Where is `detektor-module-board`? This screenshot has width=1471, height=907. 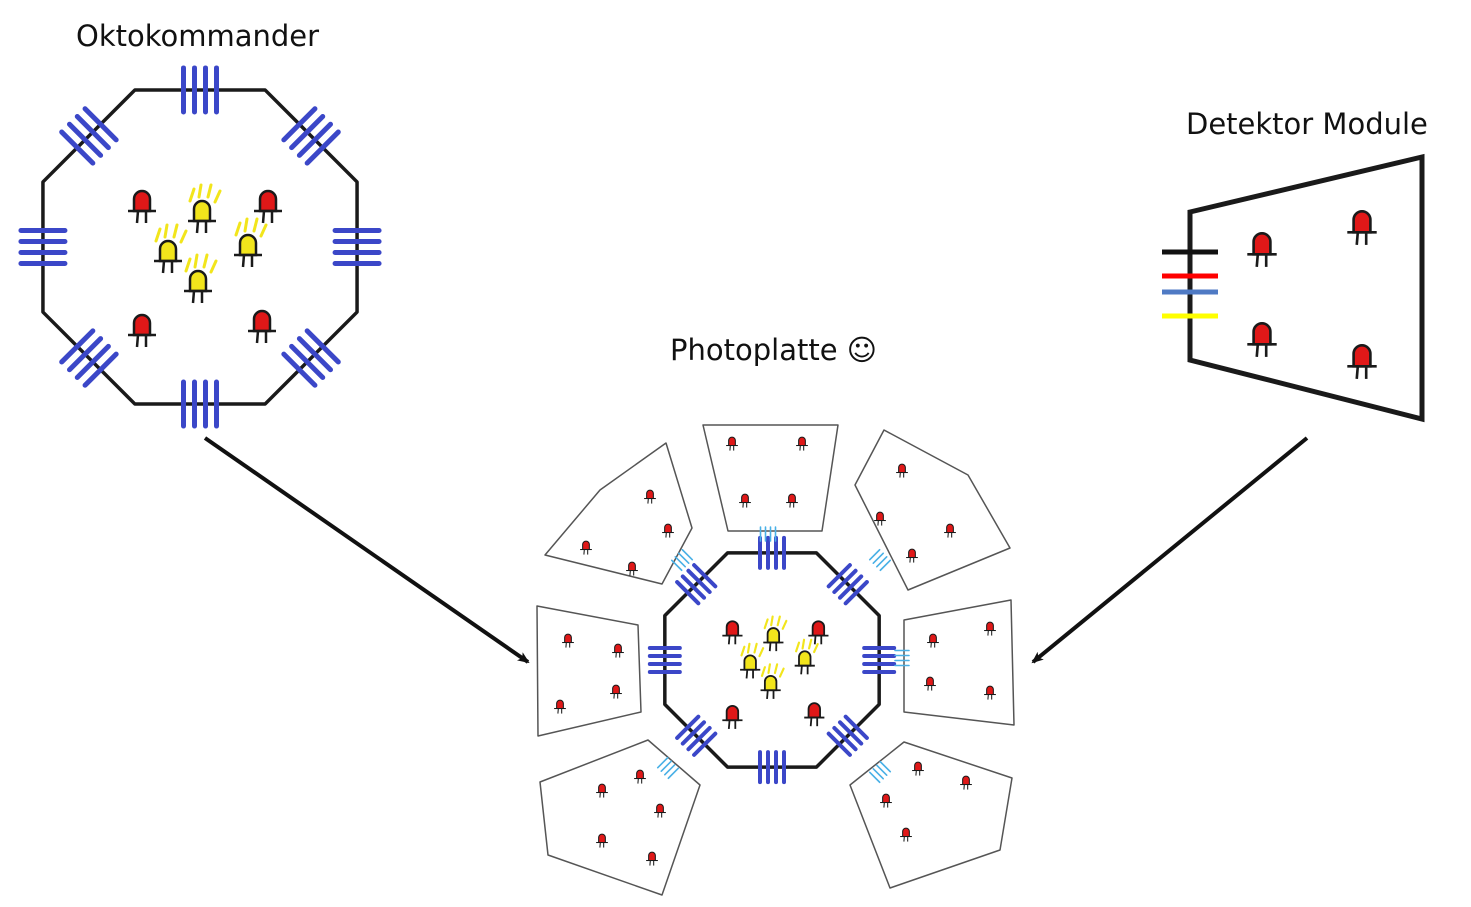 detektor-module-board is located at coordinates (1293, 288).